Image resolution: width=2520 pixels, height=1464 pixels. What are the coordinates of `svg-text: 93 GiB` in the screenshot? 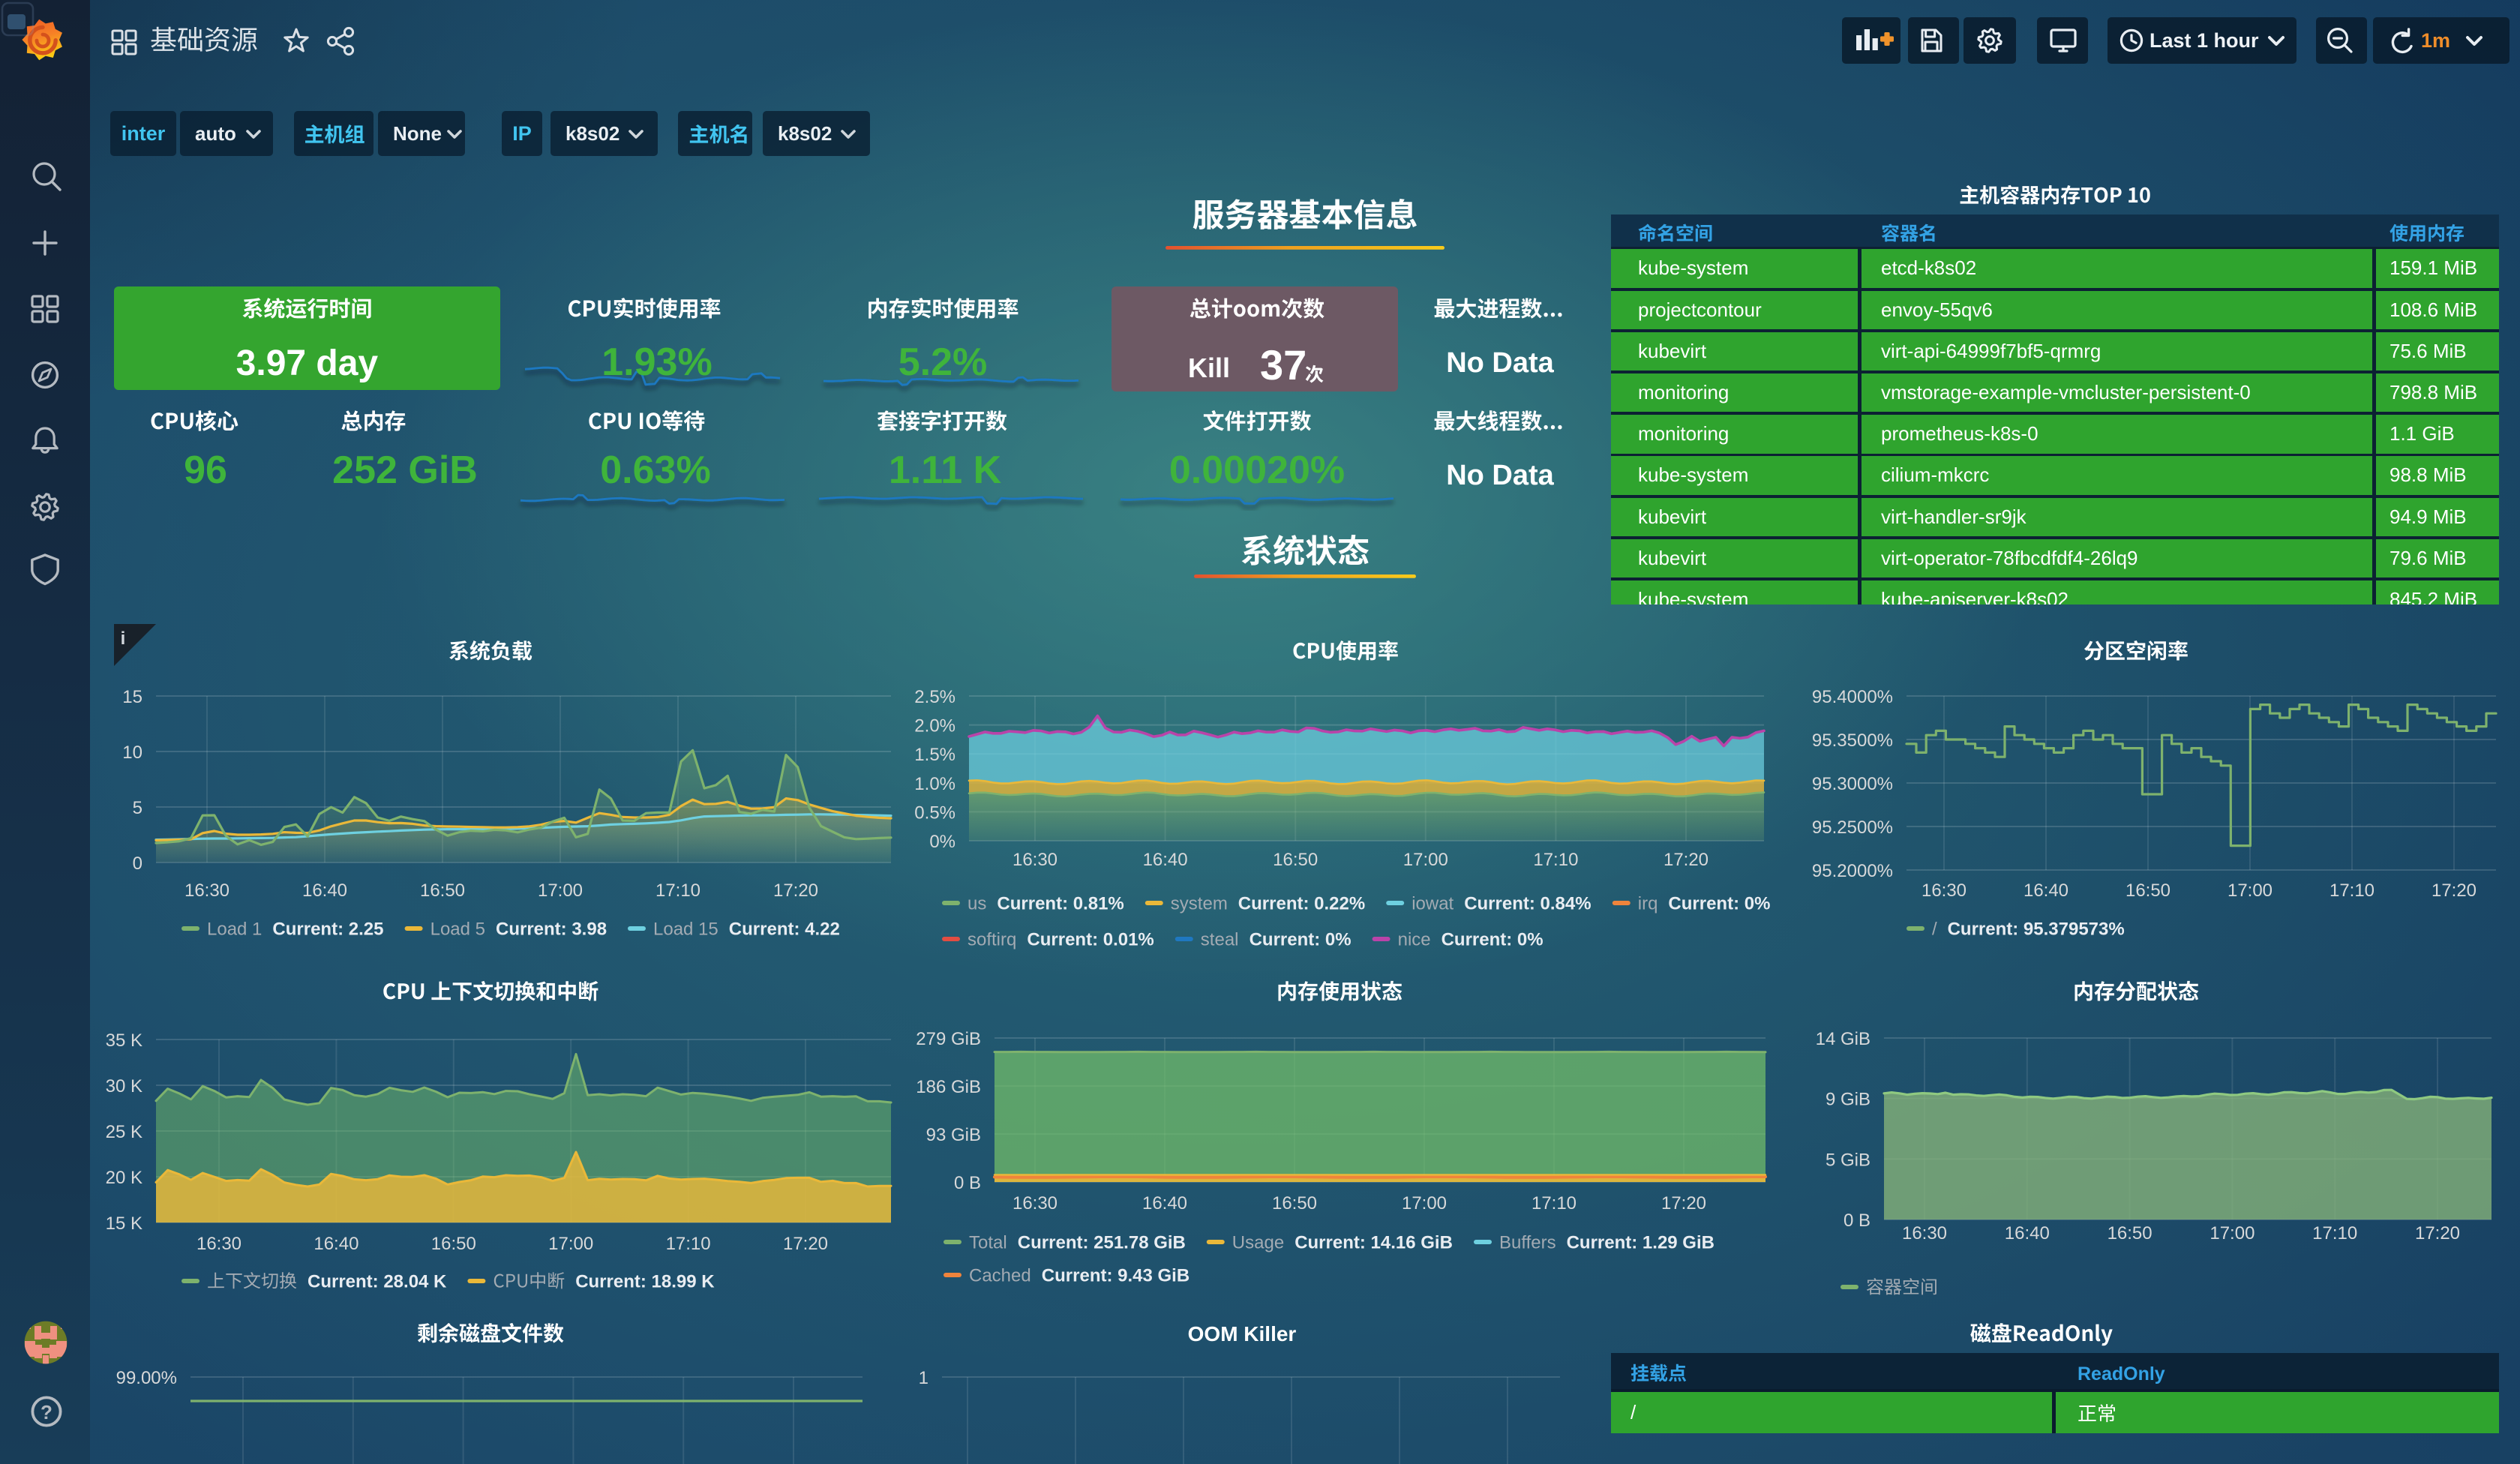 It's located at (953, 1135).